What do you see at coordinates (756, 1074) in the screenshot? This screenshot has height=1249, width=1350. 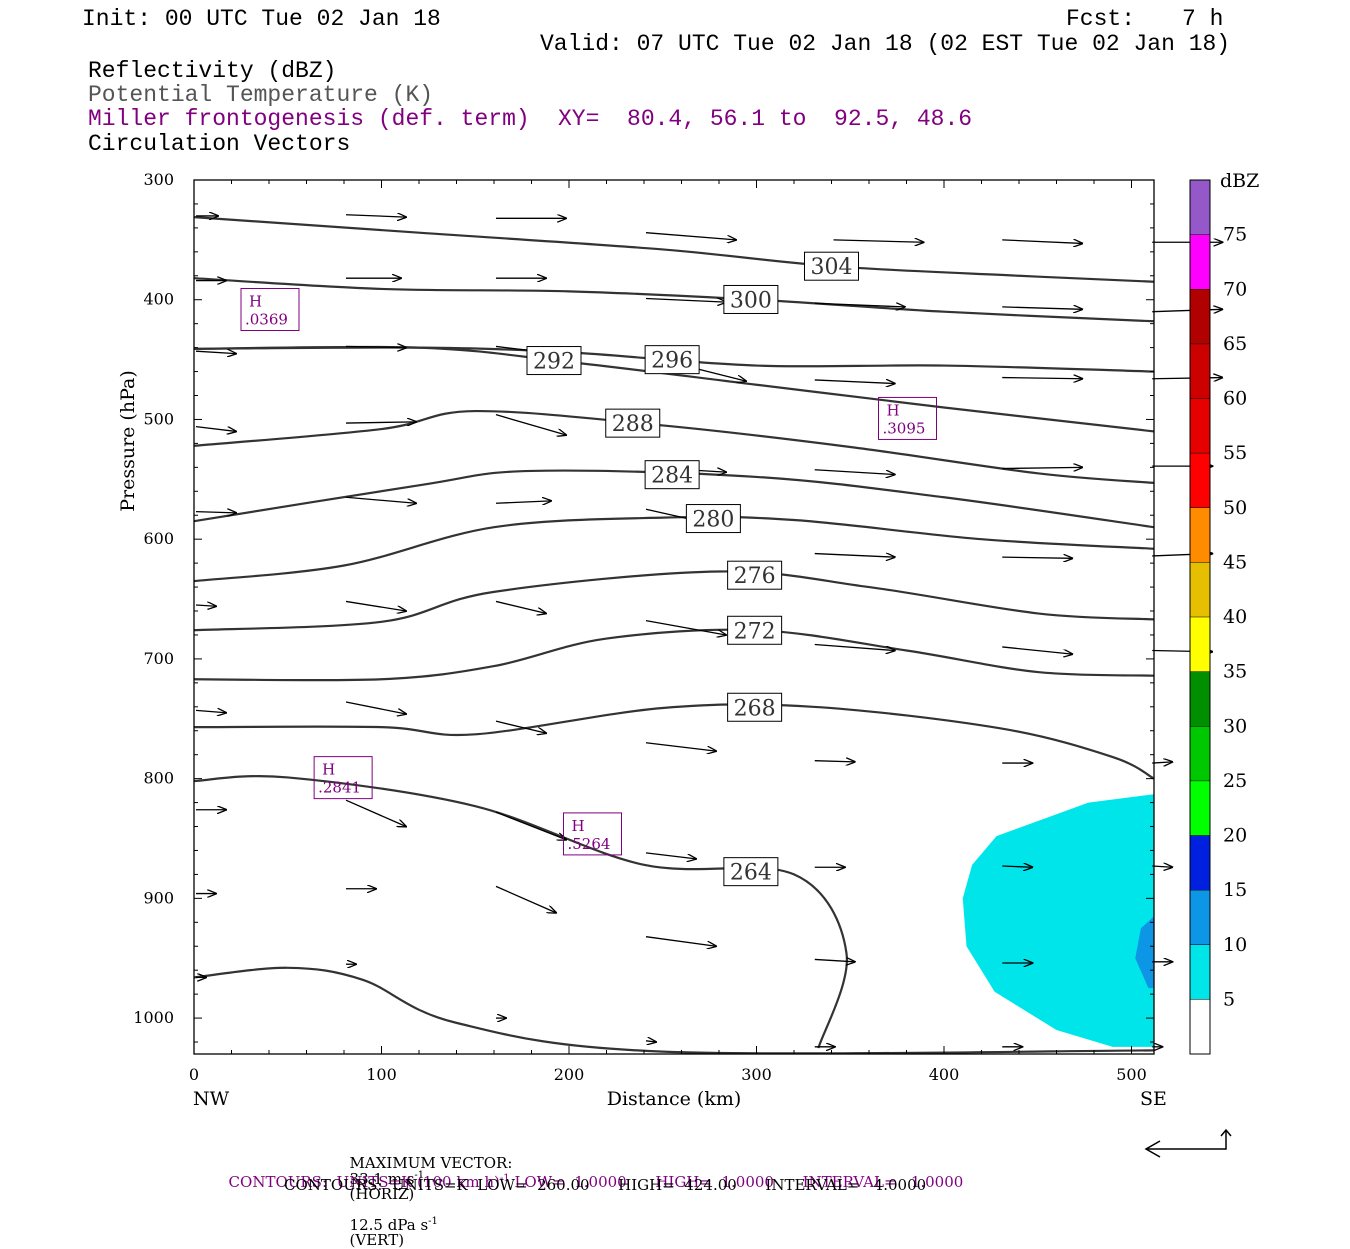 I see `x-tick-label: 300` at bounding box center [756, 1074].